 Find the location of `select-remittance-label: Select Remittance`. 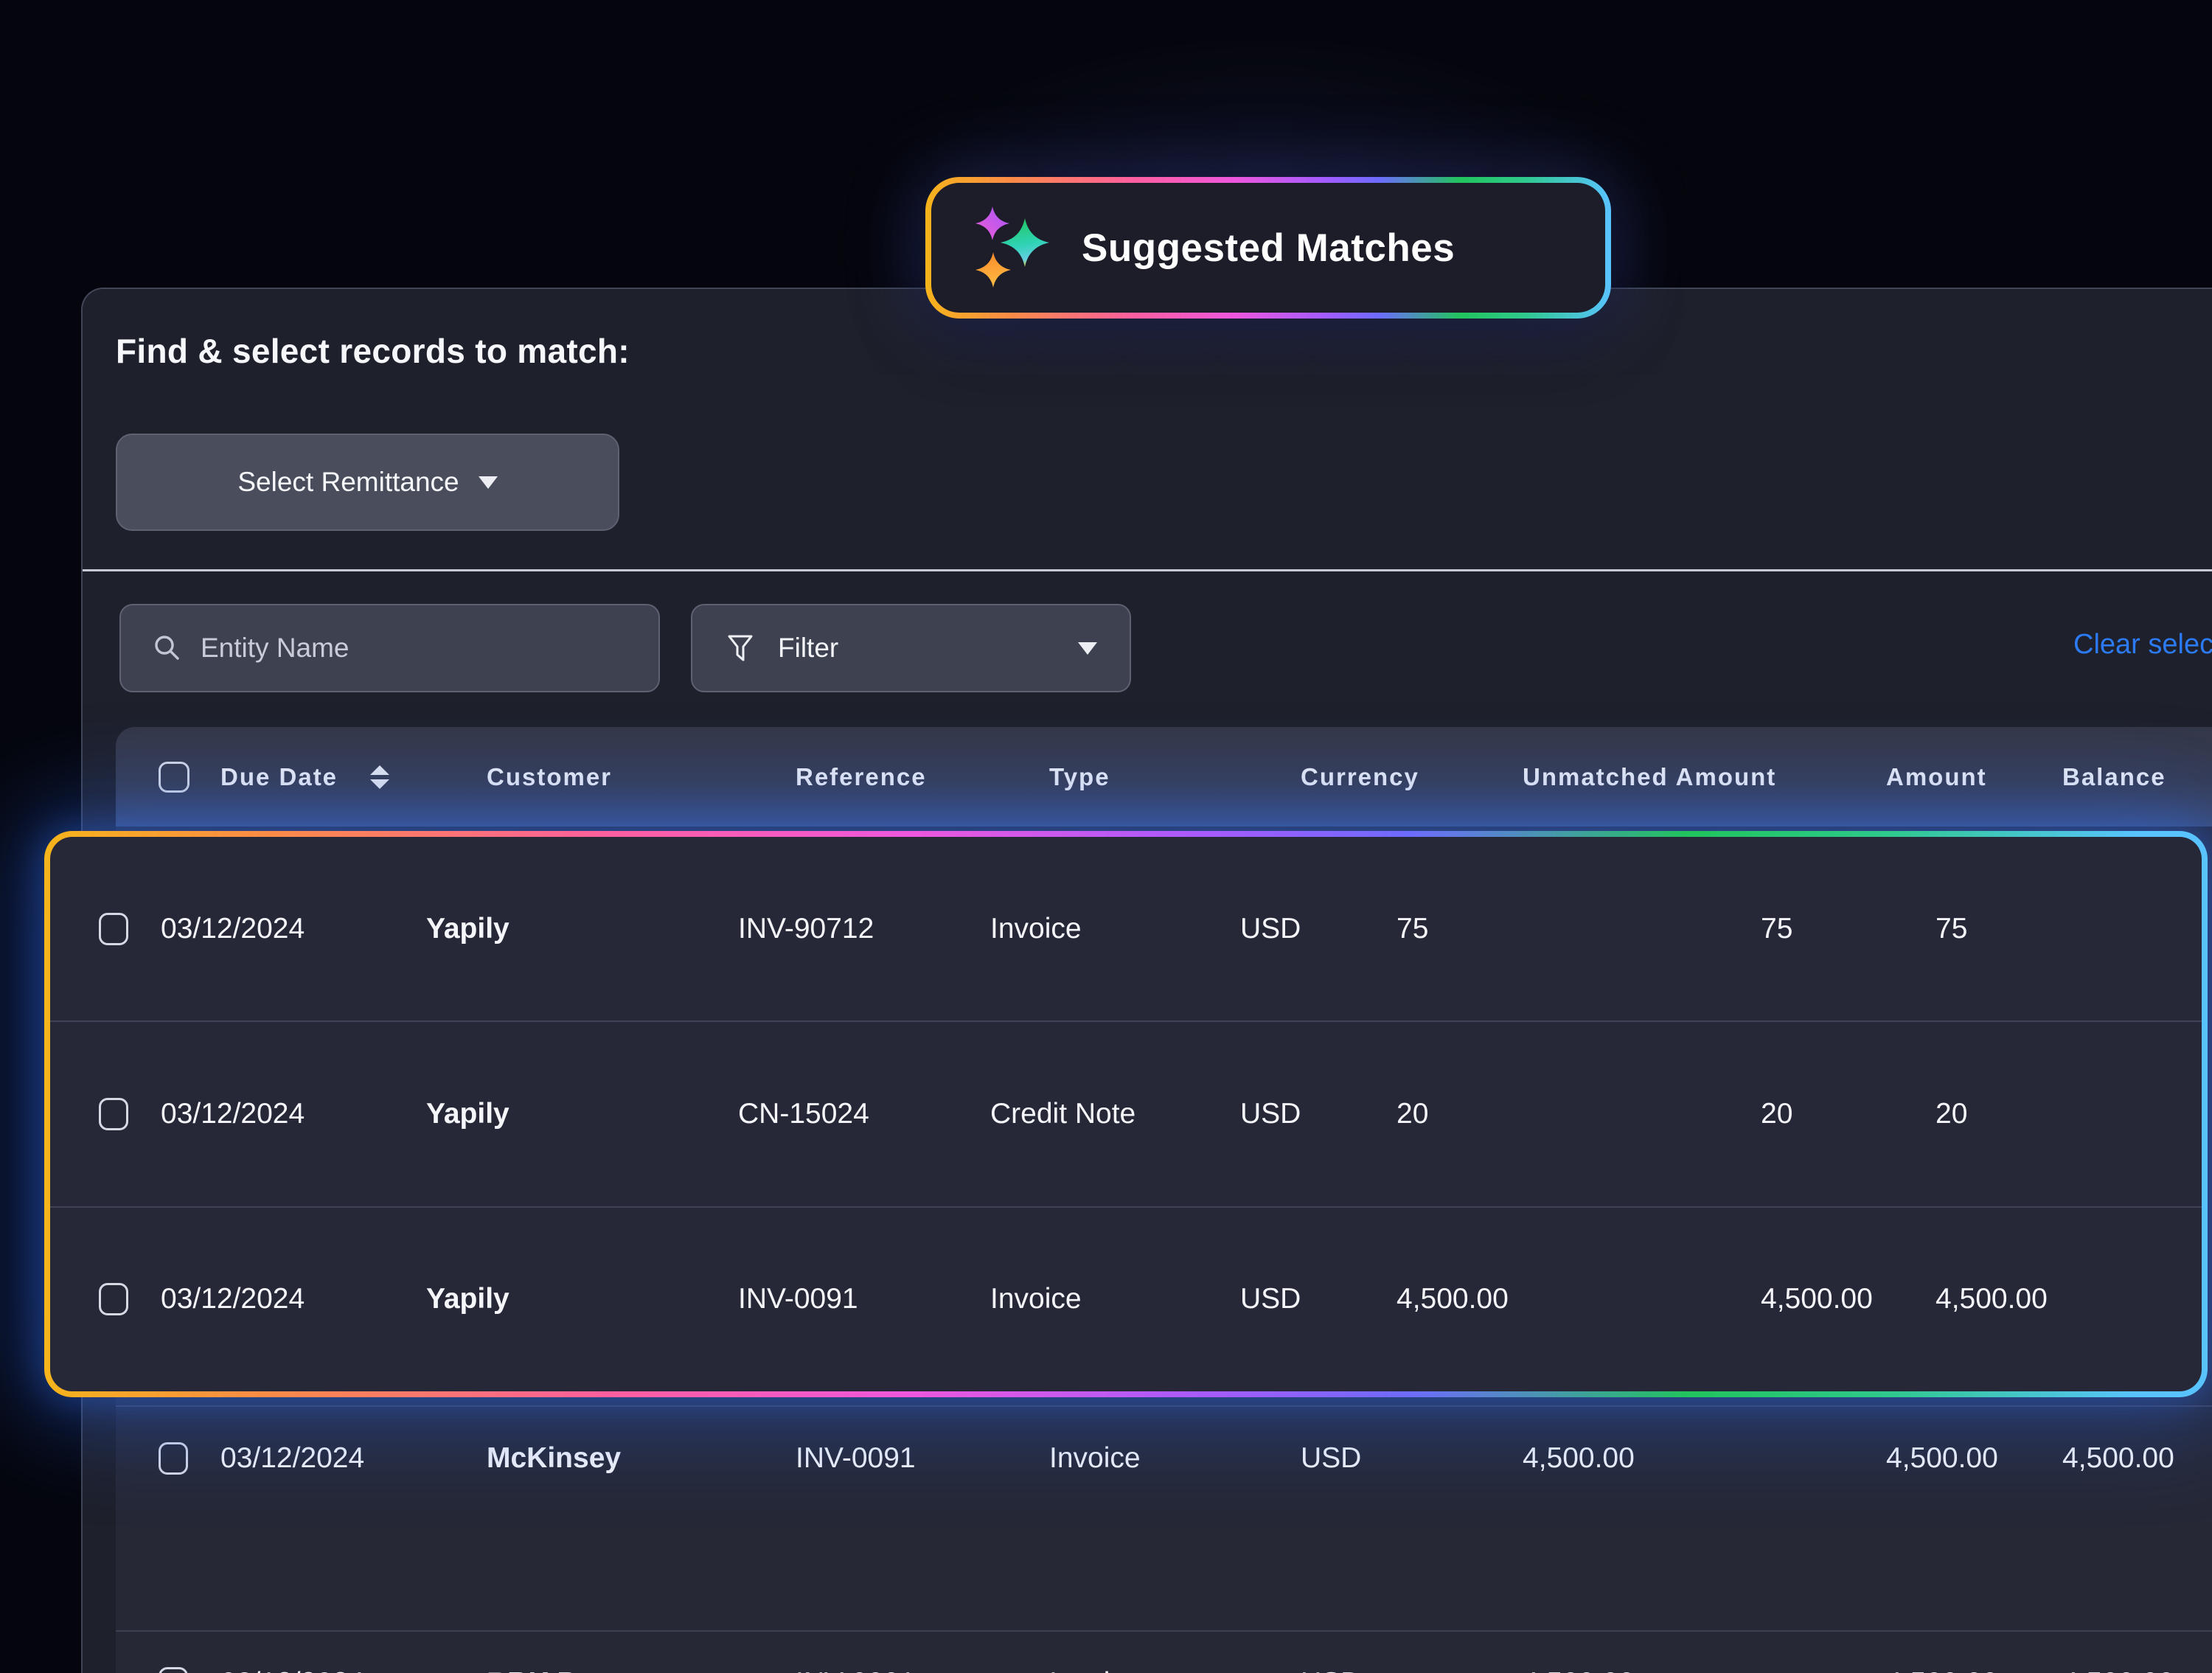

select-remittance-label: Select Remittance is located at coordinates (348, 482).